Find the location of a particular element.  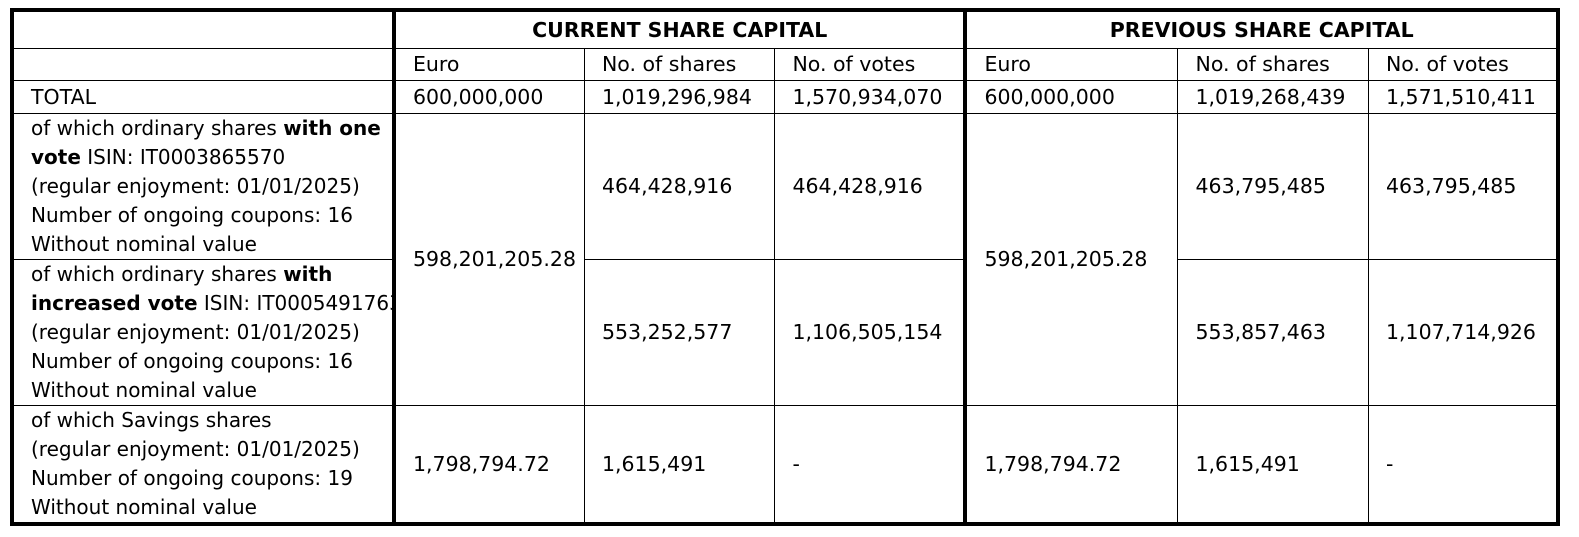

ordinary-previous-euro: 598,201,205.28 is located at coordinates (1071, 259).